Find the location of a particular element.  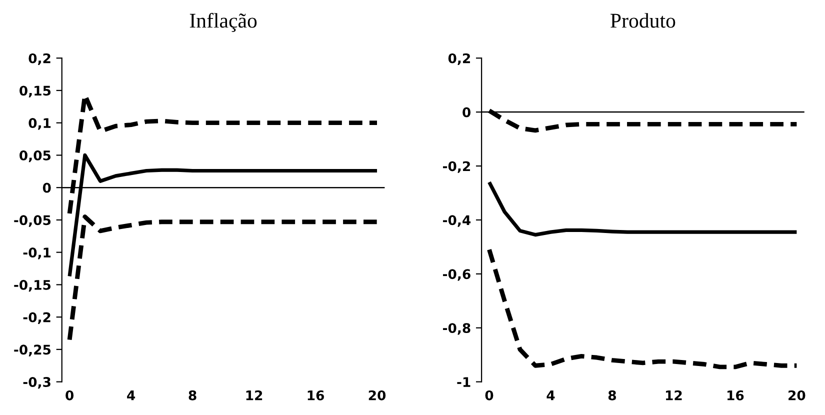

y-tick-label: -0,15 is located at coordinates (32, 286).